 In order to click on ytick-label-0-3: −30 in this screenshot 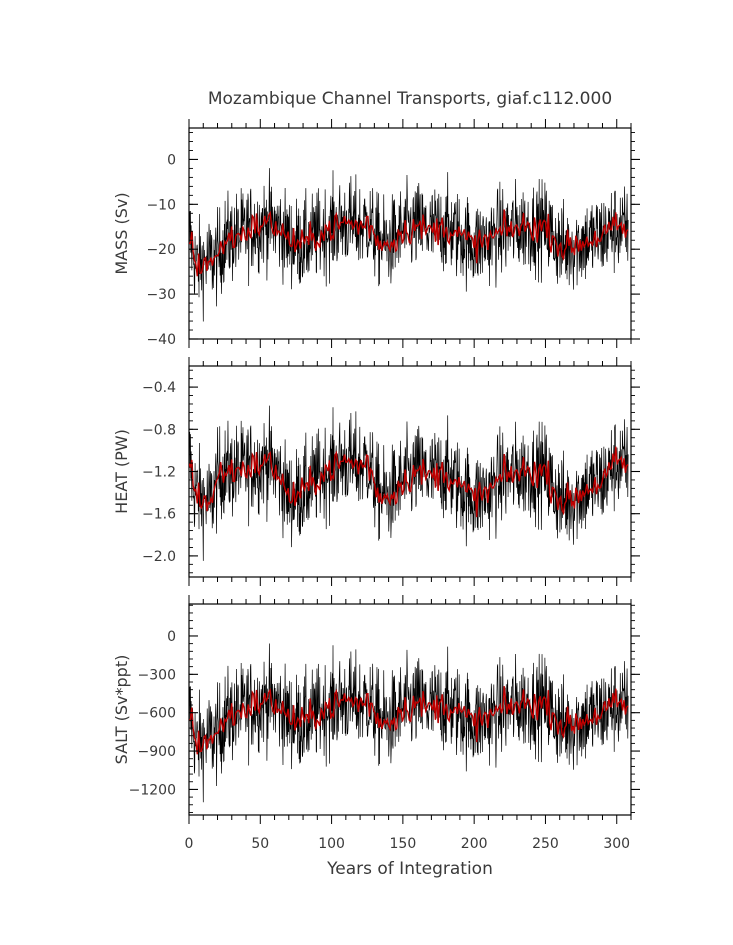, I will do `click(161, 295)`.